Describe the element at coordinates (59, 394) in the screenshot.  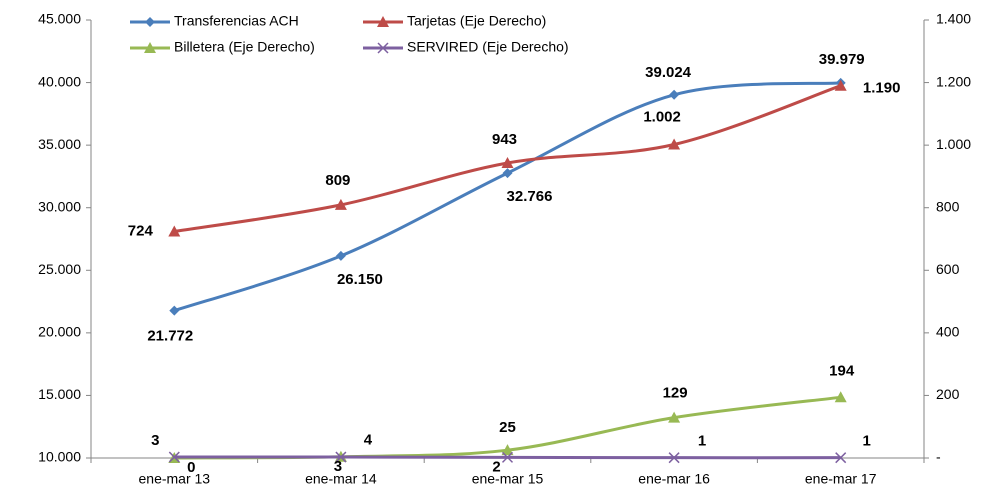
I see `y-tick-label: 15.000` at that location.